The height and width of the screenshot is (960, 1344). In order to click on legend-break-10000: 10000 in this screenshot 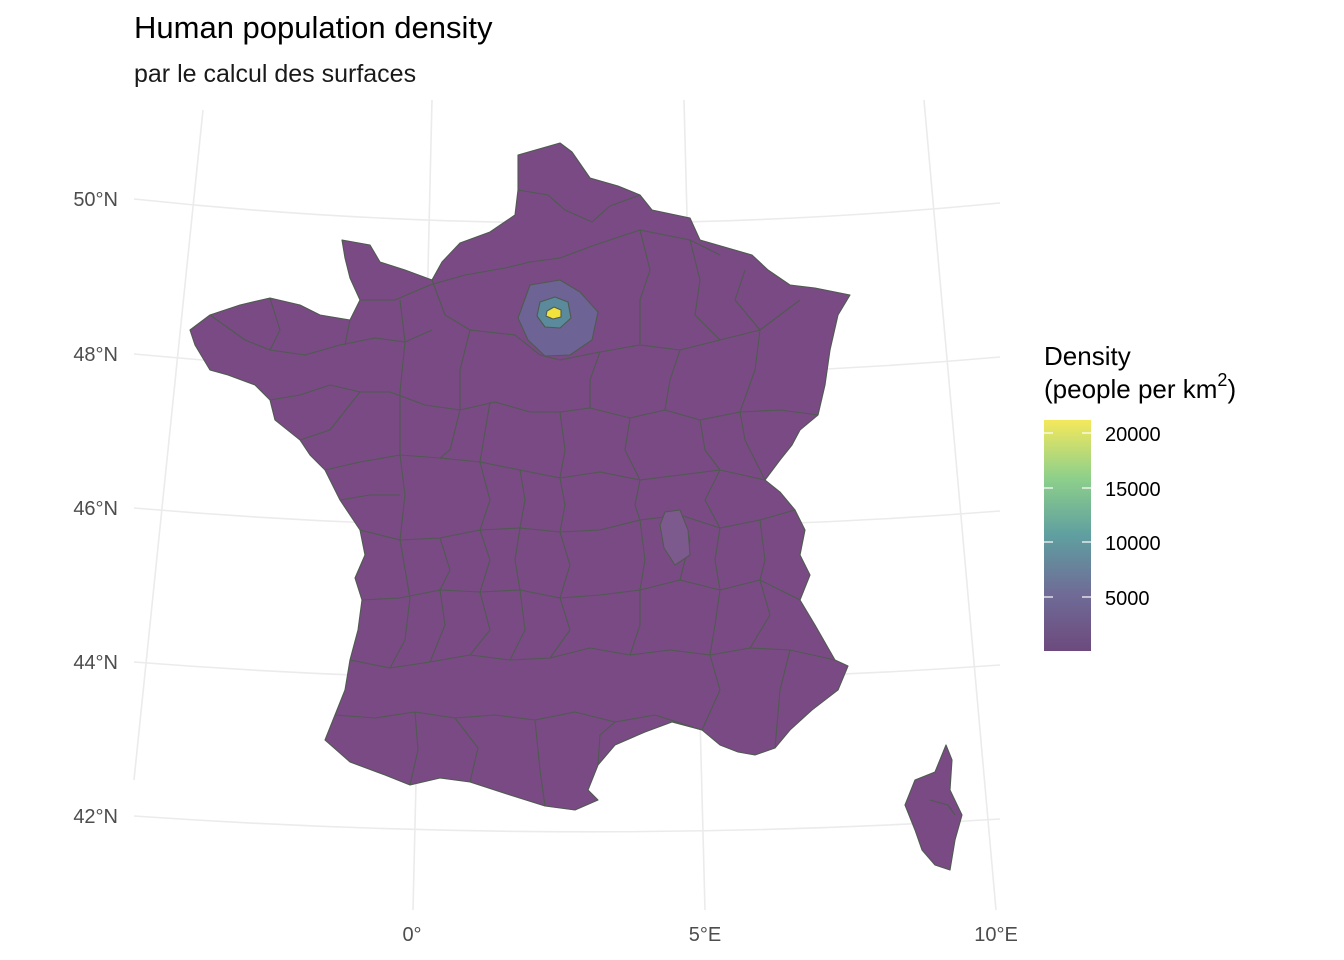, I will do `click(1133, 544)`.